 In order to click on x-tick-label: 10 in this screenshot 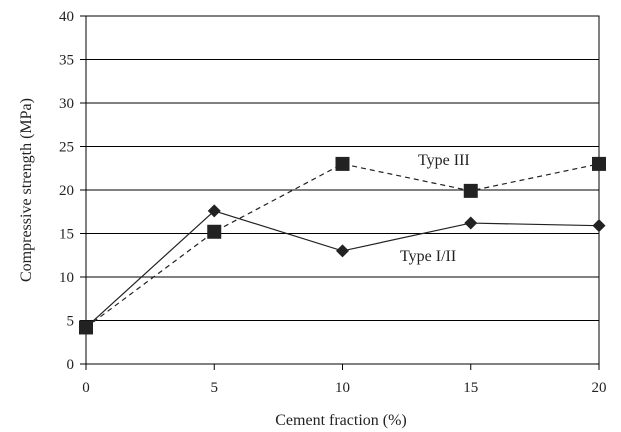, I will do `click(342, 388)`.